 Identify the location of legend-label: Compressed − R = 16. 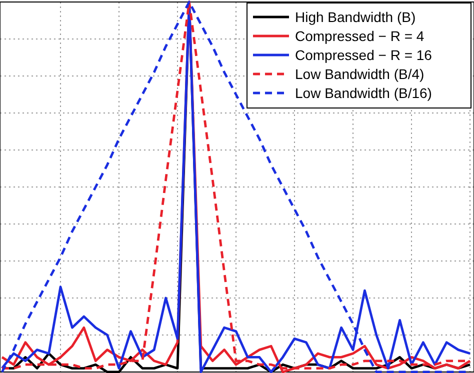
(363, 55).